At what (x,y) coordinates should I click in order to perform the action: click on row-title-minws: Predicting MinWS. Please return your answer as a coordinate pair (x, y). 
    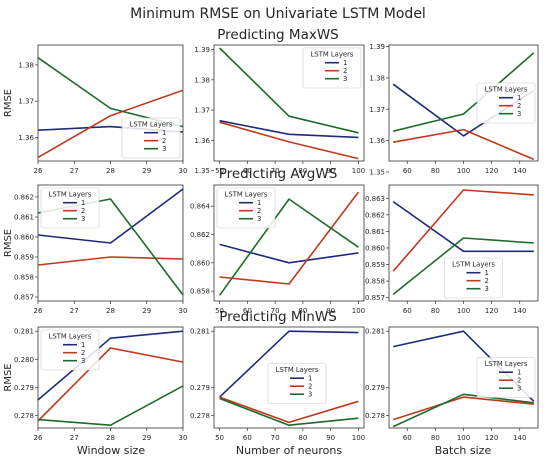
    Looking at the image, I should click on (278, 317).